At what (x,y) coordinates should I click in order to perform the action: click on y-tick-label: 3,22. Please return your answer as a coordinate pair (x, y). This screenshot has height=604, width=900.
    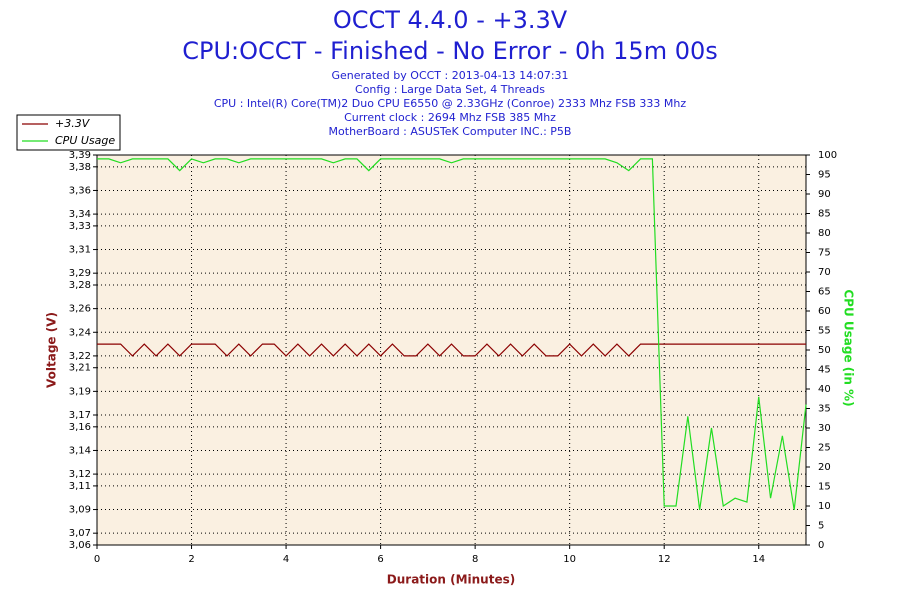
    Looking at the image, I should click on (80, 356).